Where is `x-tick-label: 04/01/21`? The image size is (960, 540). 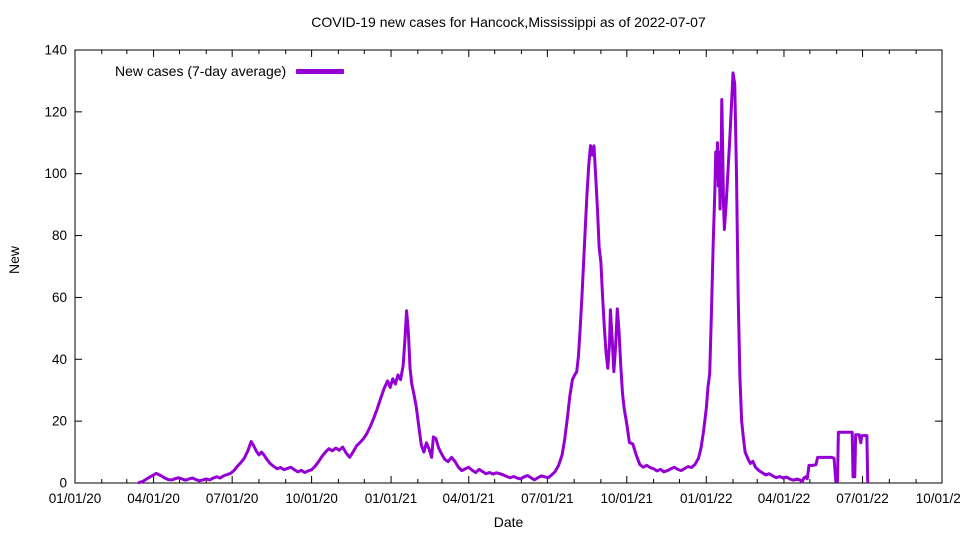
x-tick-label: 04/01/21 is located at coordinates (468, 498).